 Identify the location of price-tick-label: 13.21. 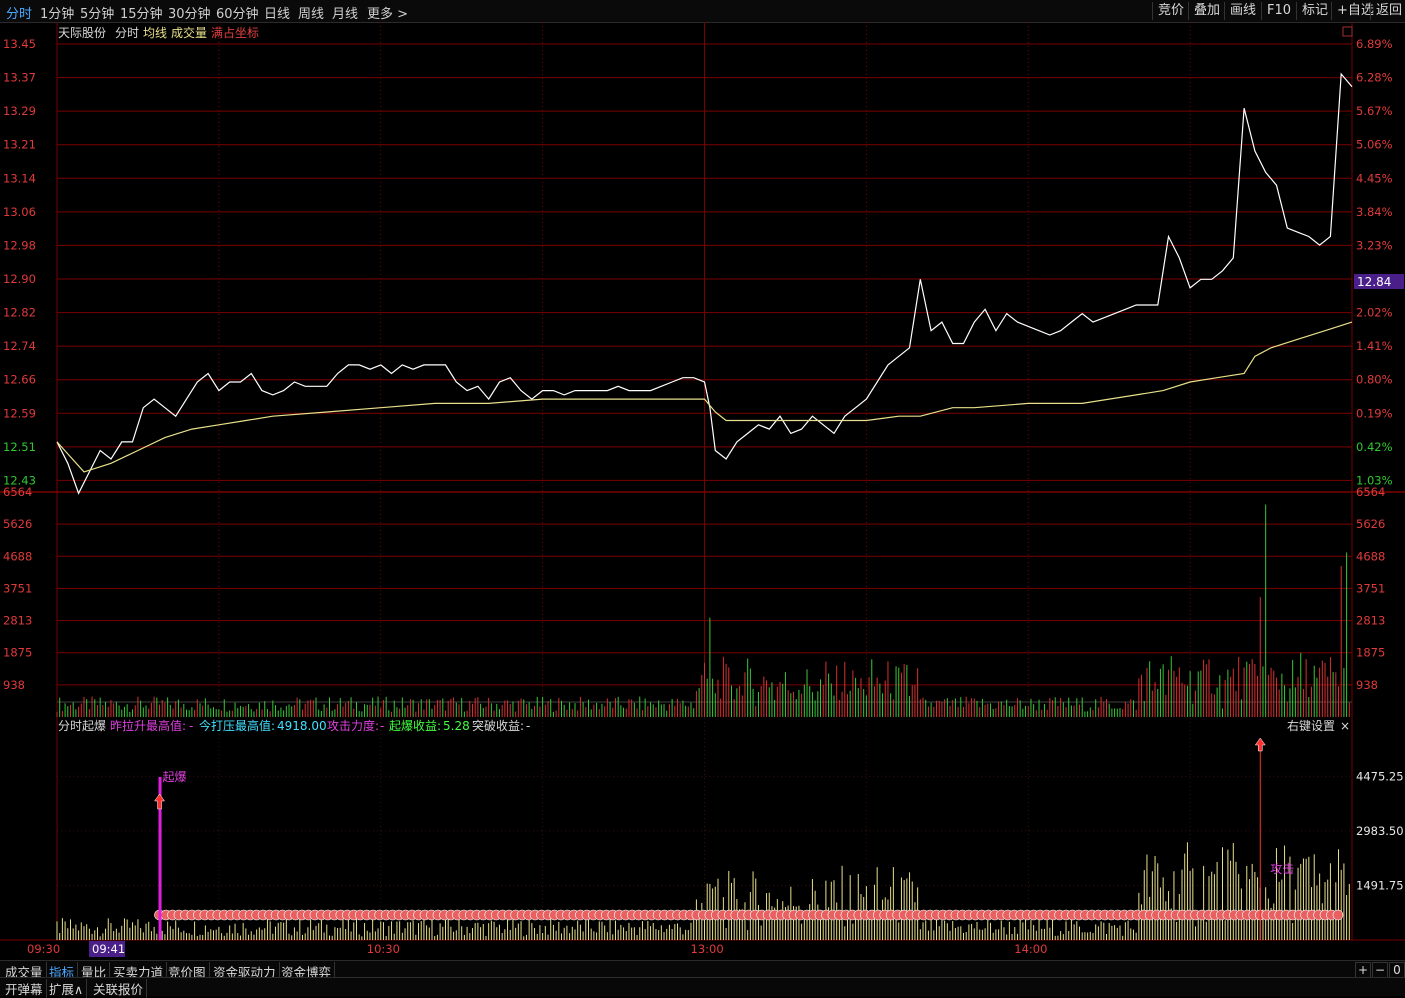
(19, 145).